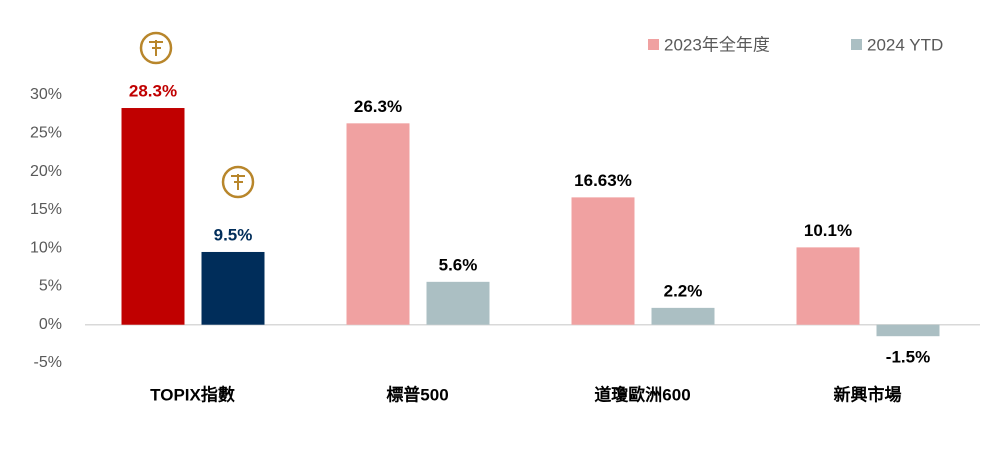 The image size is (1000, 449). Describe the element at coordinates (458, 264) in the screenshot. I see `data-label: 5.6%` at that location.